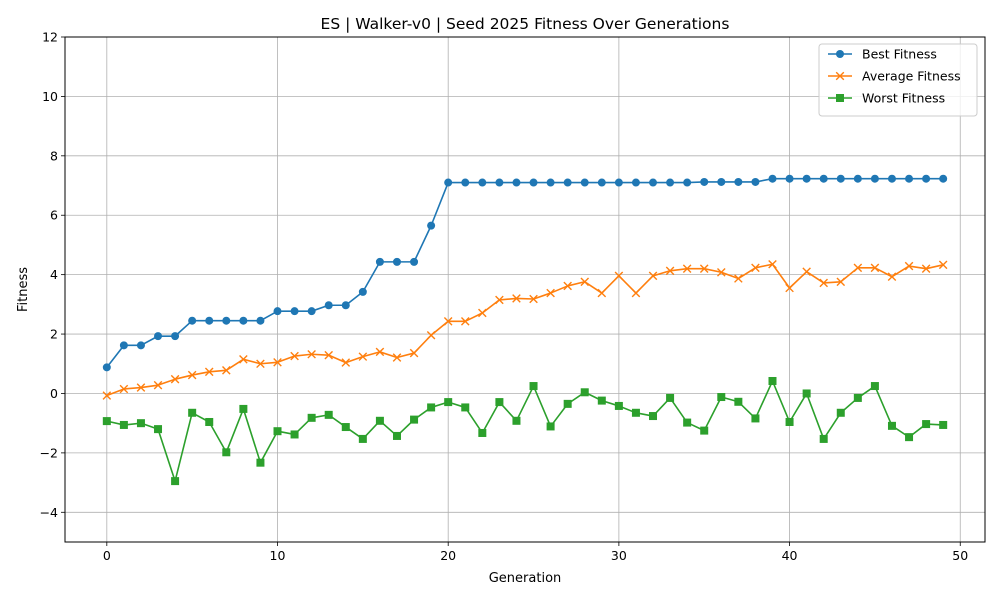 The image size is (1000, 600). What do you see at coordinates (840, 54) in the screenshot?
I see `legend-marker` at bounding box center [840, 54].